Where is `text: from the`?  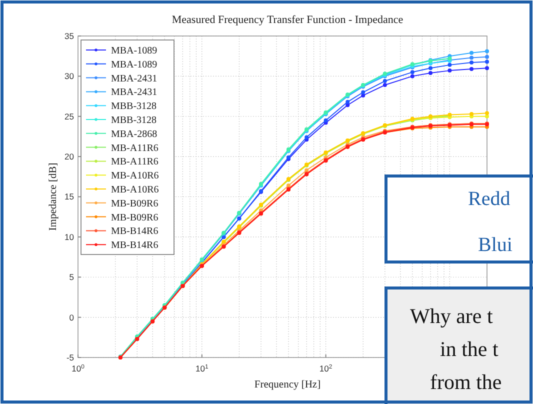 text: from the is located at coordinates (466, 382).